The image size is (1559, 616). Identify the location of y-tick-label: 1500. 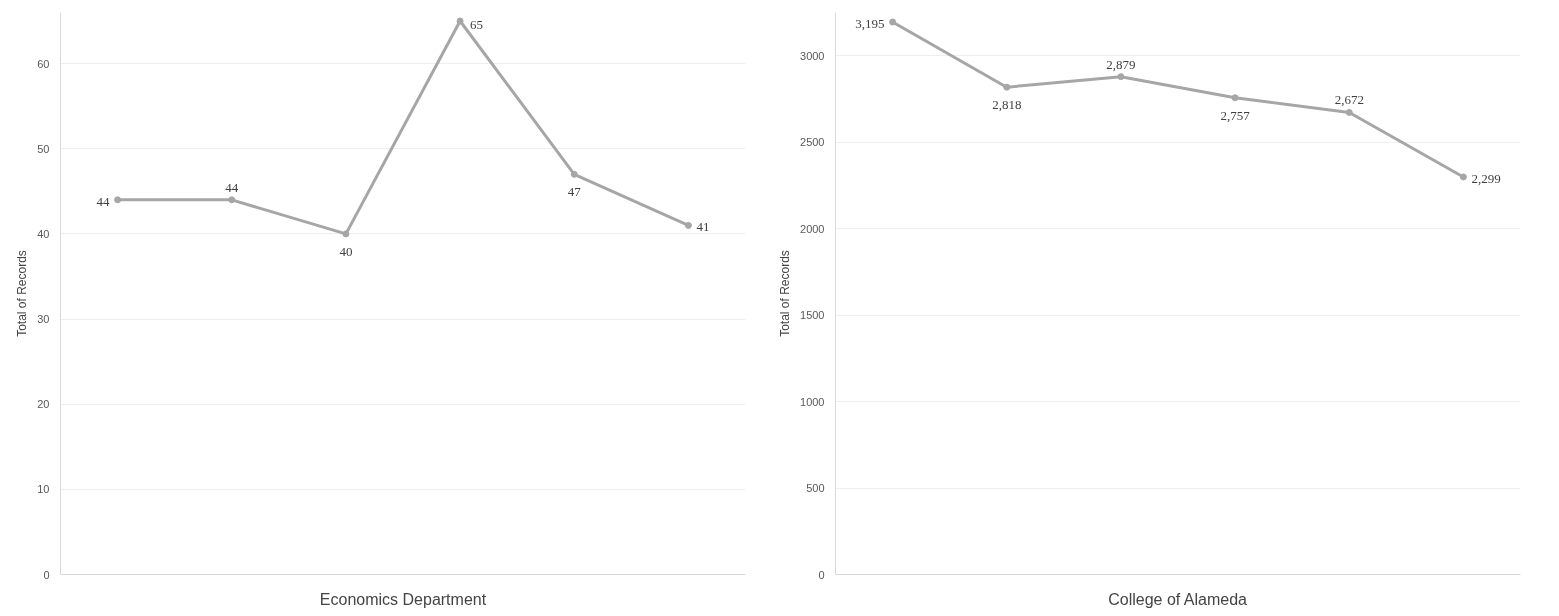
(812, 315).